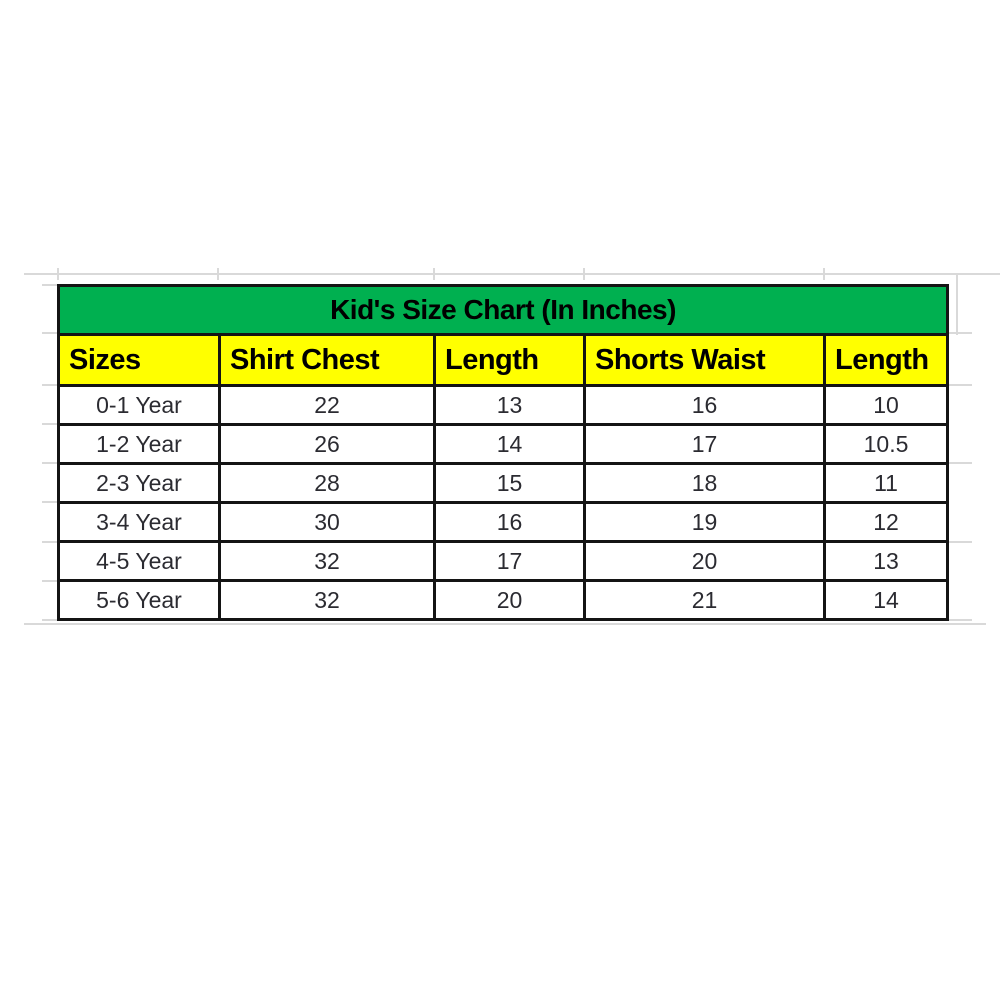 This screenshot has width=1000, height=1000. I want to click on table-row: 4-5 Year 32 17 20 13, so click(503, 561).